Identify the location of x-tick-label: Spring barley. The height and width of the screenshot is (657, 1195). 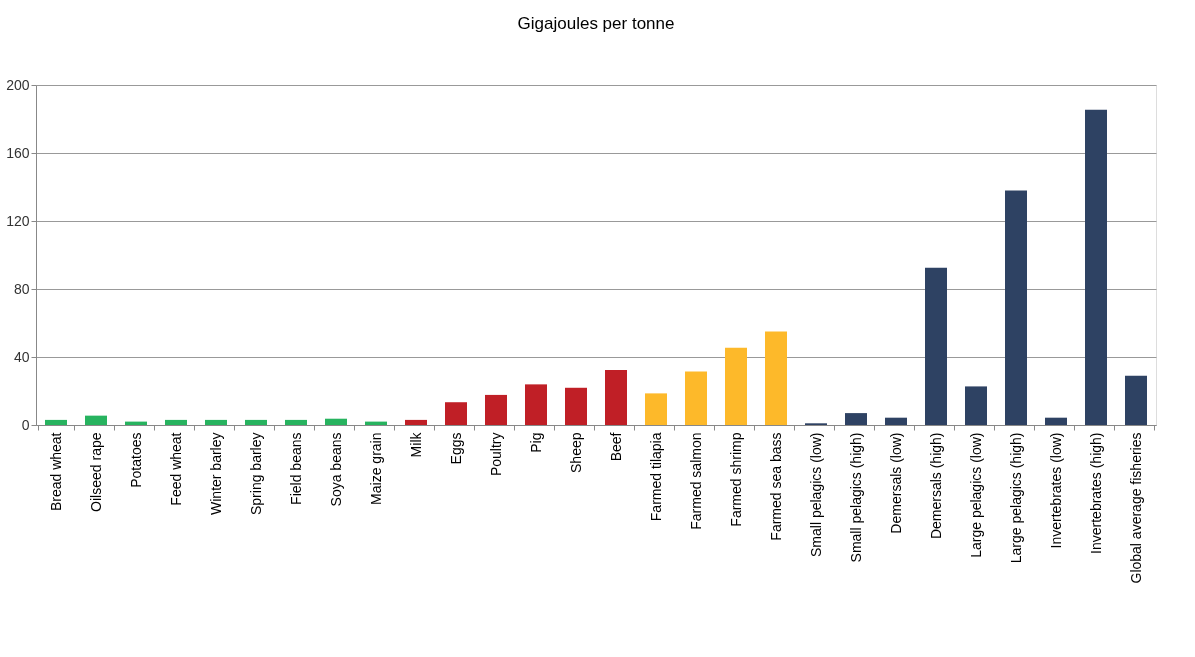
(255, 473).